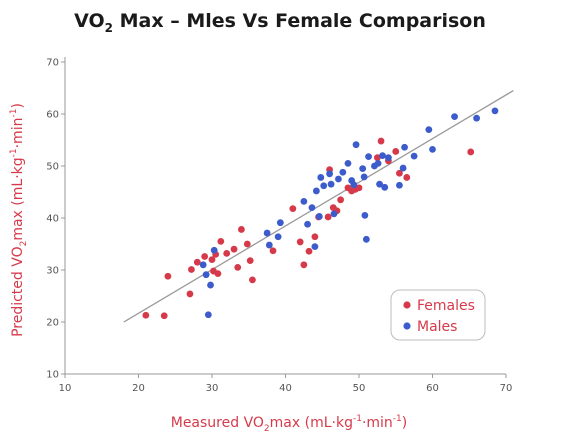 The image size is (561, 441). I want to click on y-tick-label: 20, so click(52, 323).